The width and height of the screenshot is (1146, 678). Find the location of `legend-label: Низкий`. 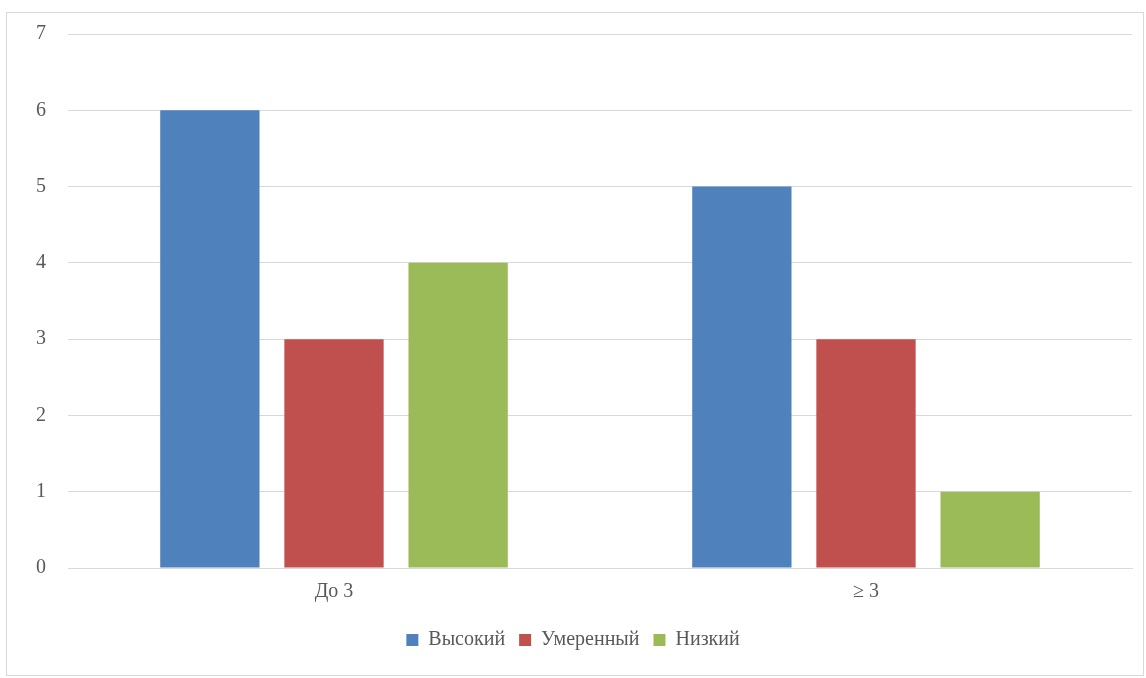

legend-label: Низкий is located at coordinates (707, 638).